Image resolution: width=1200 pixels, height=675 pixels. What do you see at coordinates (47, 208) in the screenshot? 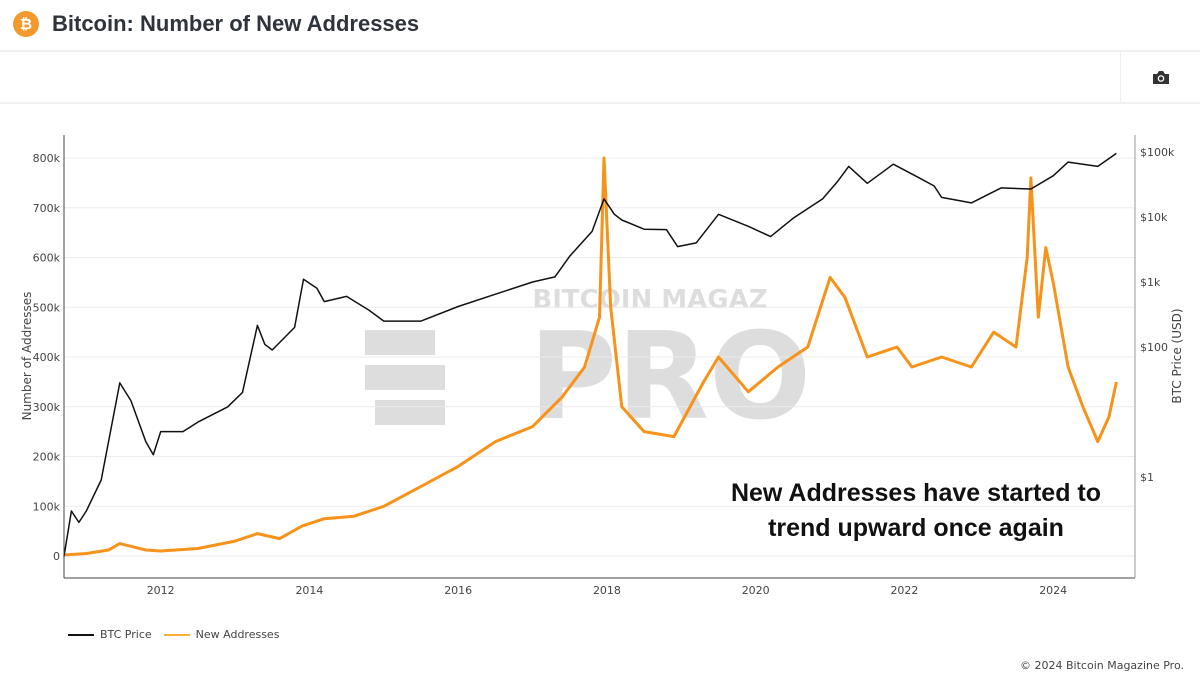
I see `y-left-tick-label: 700k` at bounding box center [47, 208].